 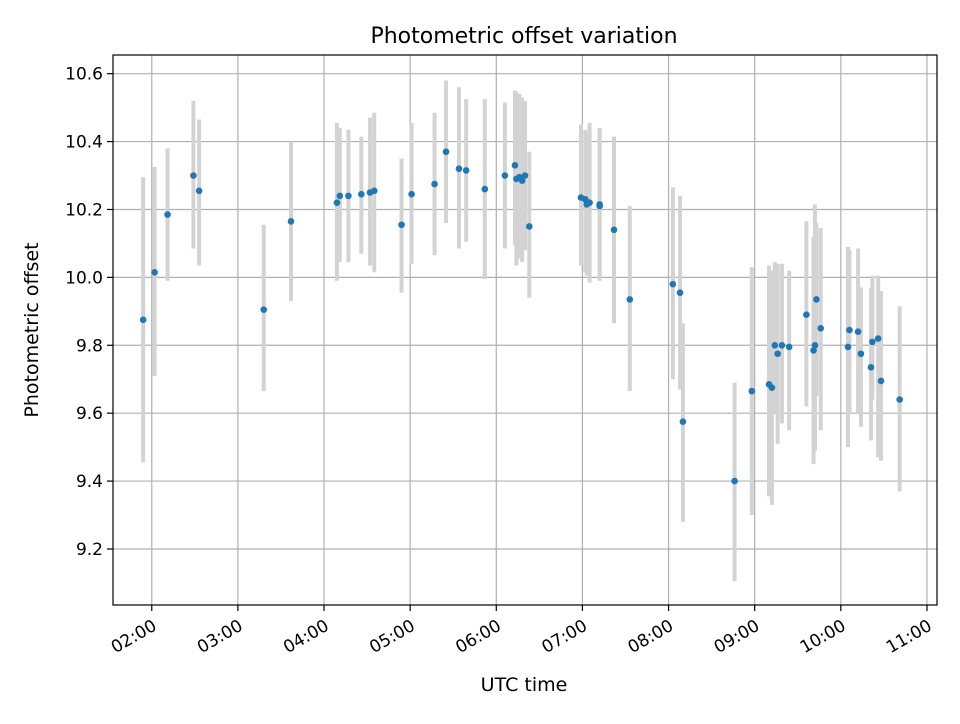 I want to click on y-axis-label: Photometric offset, so click(x=32, y=329).